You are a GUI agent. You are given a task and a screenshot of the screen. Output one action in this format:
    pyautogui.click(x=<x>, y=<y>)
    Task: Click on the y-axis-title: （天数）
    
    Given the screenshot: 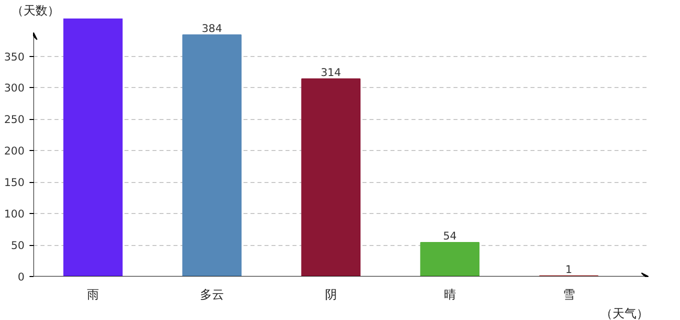 What is the action you would take?
    pyautogui.click(x=36, y=11)
    